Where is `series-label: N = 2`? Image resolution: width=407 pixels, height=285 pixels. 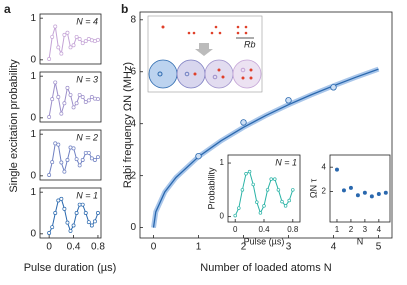 series-label: N = 2 is located at coordinates (87, 137).